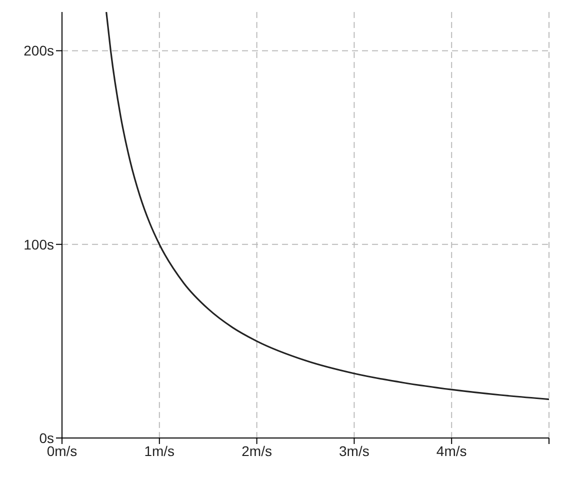 This screenshot has height=480, width=569. I want to click on x-tick-label: 2m/s, so click(257, 450).